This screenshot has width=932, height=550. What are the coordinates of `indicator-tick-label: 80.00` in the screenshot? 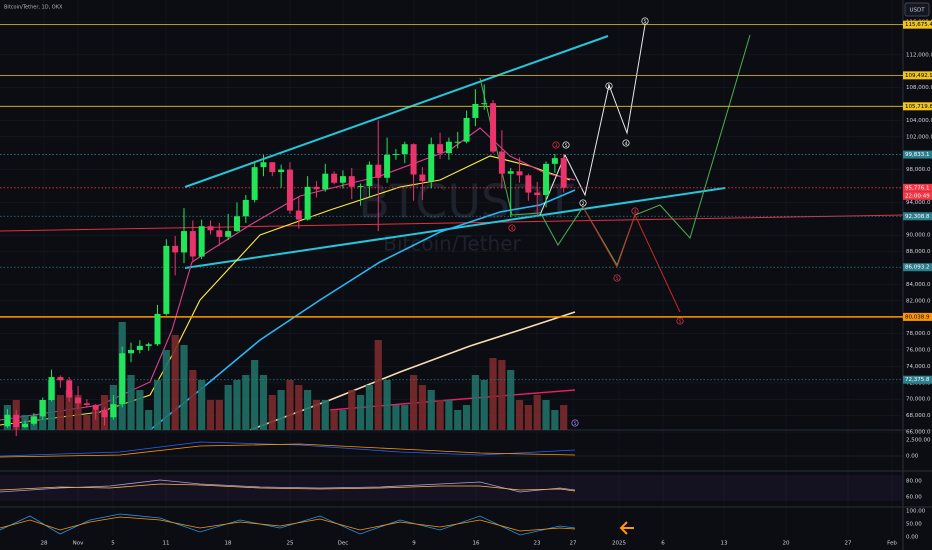 It's located at (914, 482).